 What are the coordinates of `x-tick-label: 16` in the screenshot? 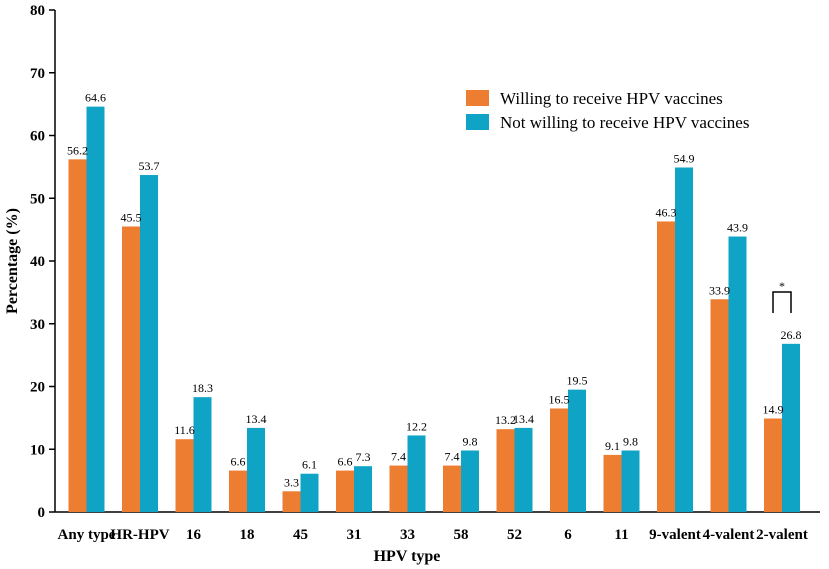 It's located at (194, 535).